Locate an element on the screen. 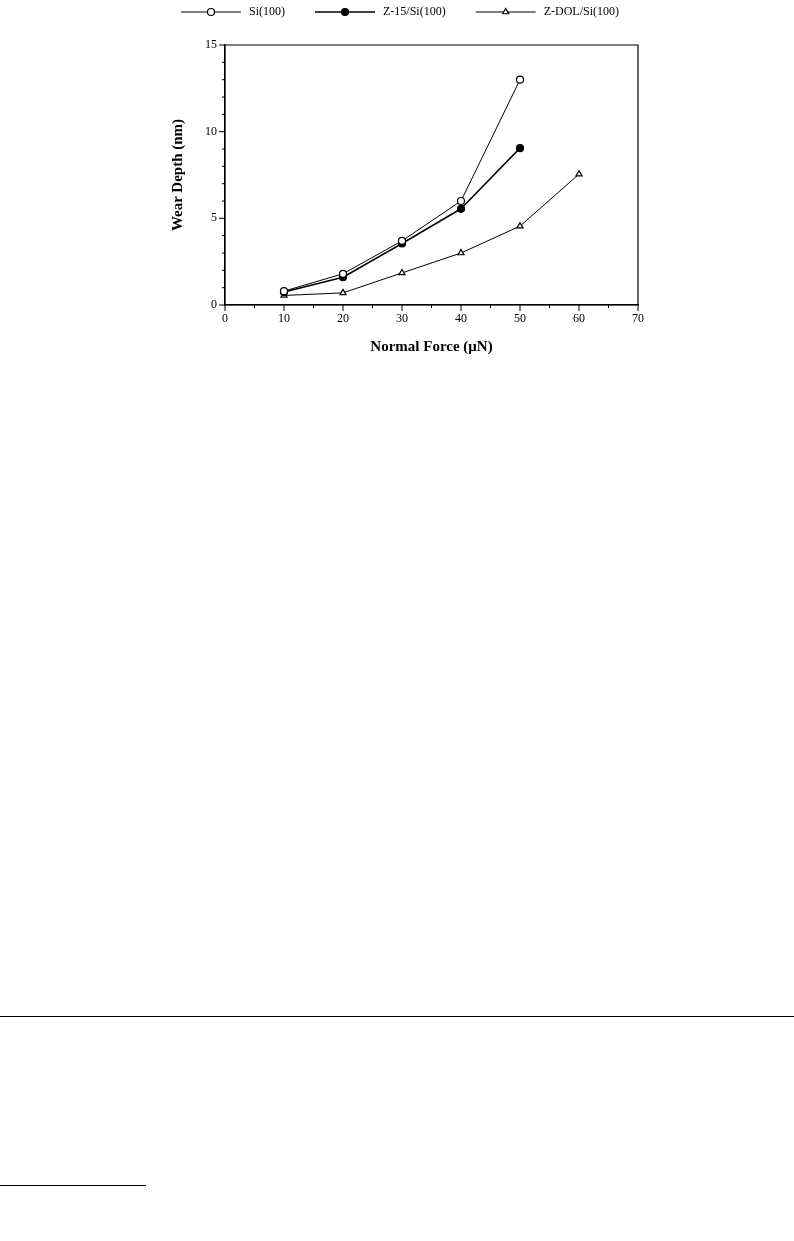 Image resolution: width=794 pixels, height=1241 pixels. x-tick-label: 30 is located at coordinates (402, 318).